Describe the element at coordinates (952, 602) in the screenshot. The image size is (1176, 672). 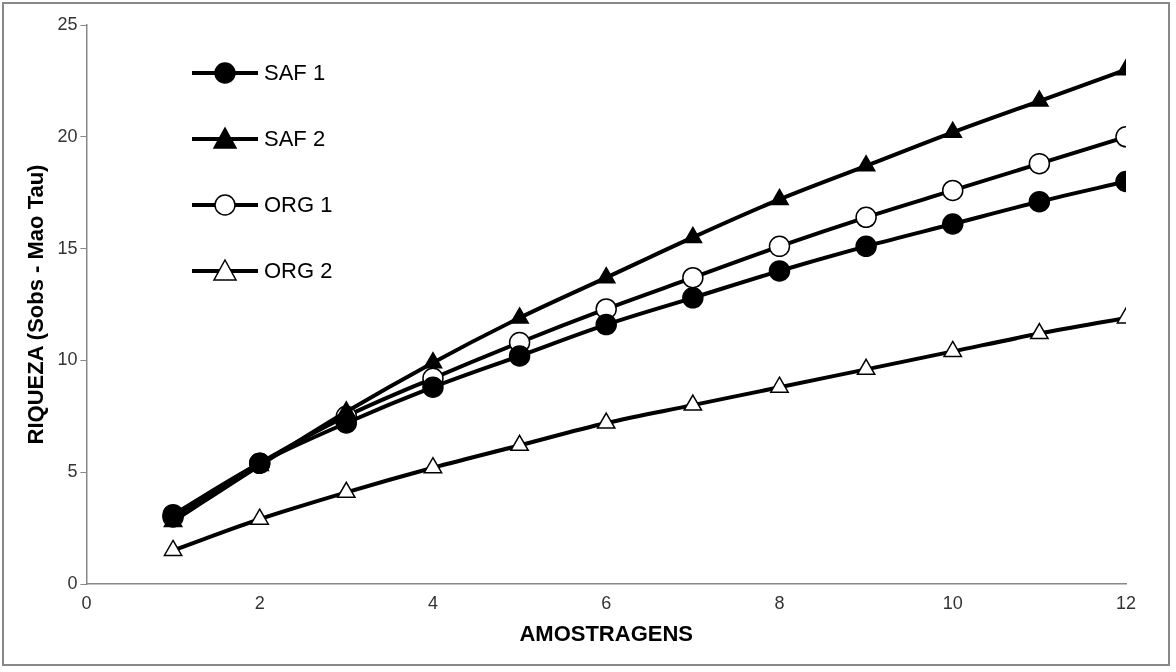
I see `x-tick-label: 10` at that location.